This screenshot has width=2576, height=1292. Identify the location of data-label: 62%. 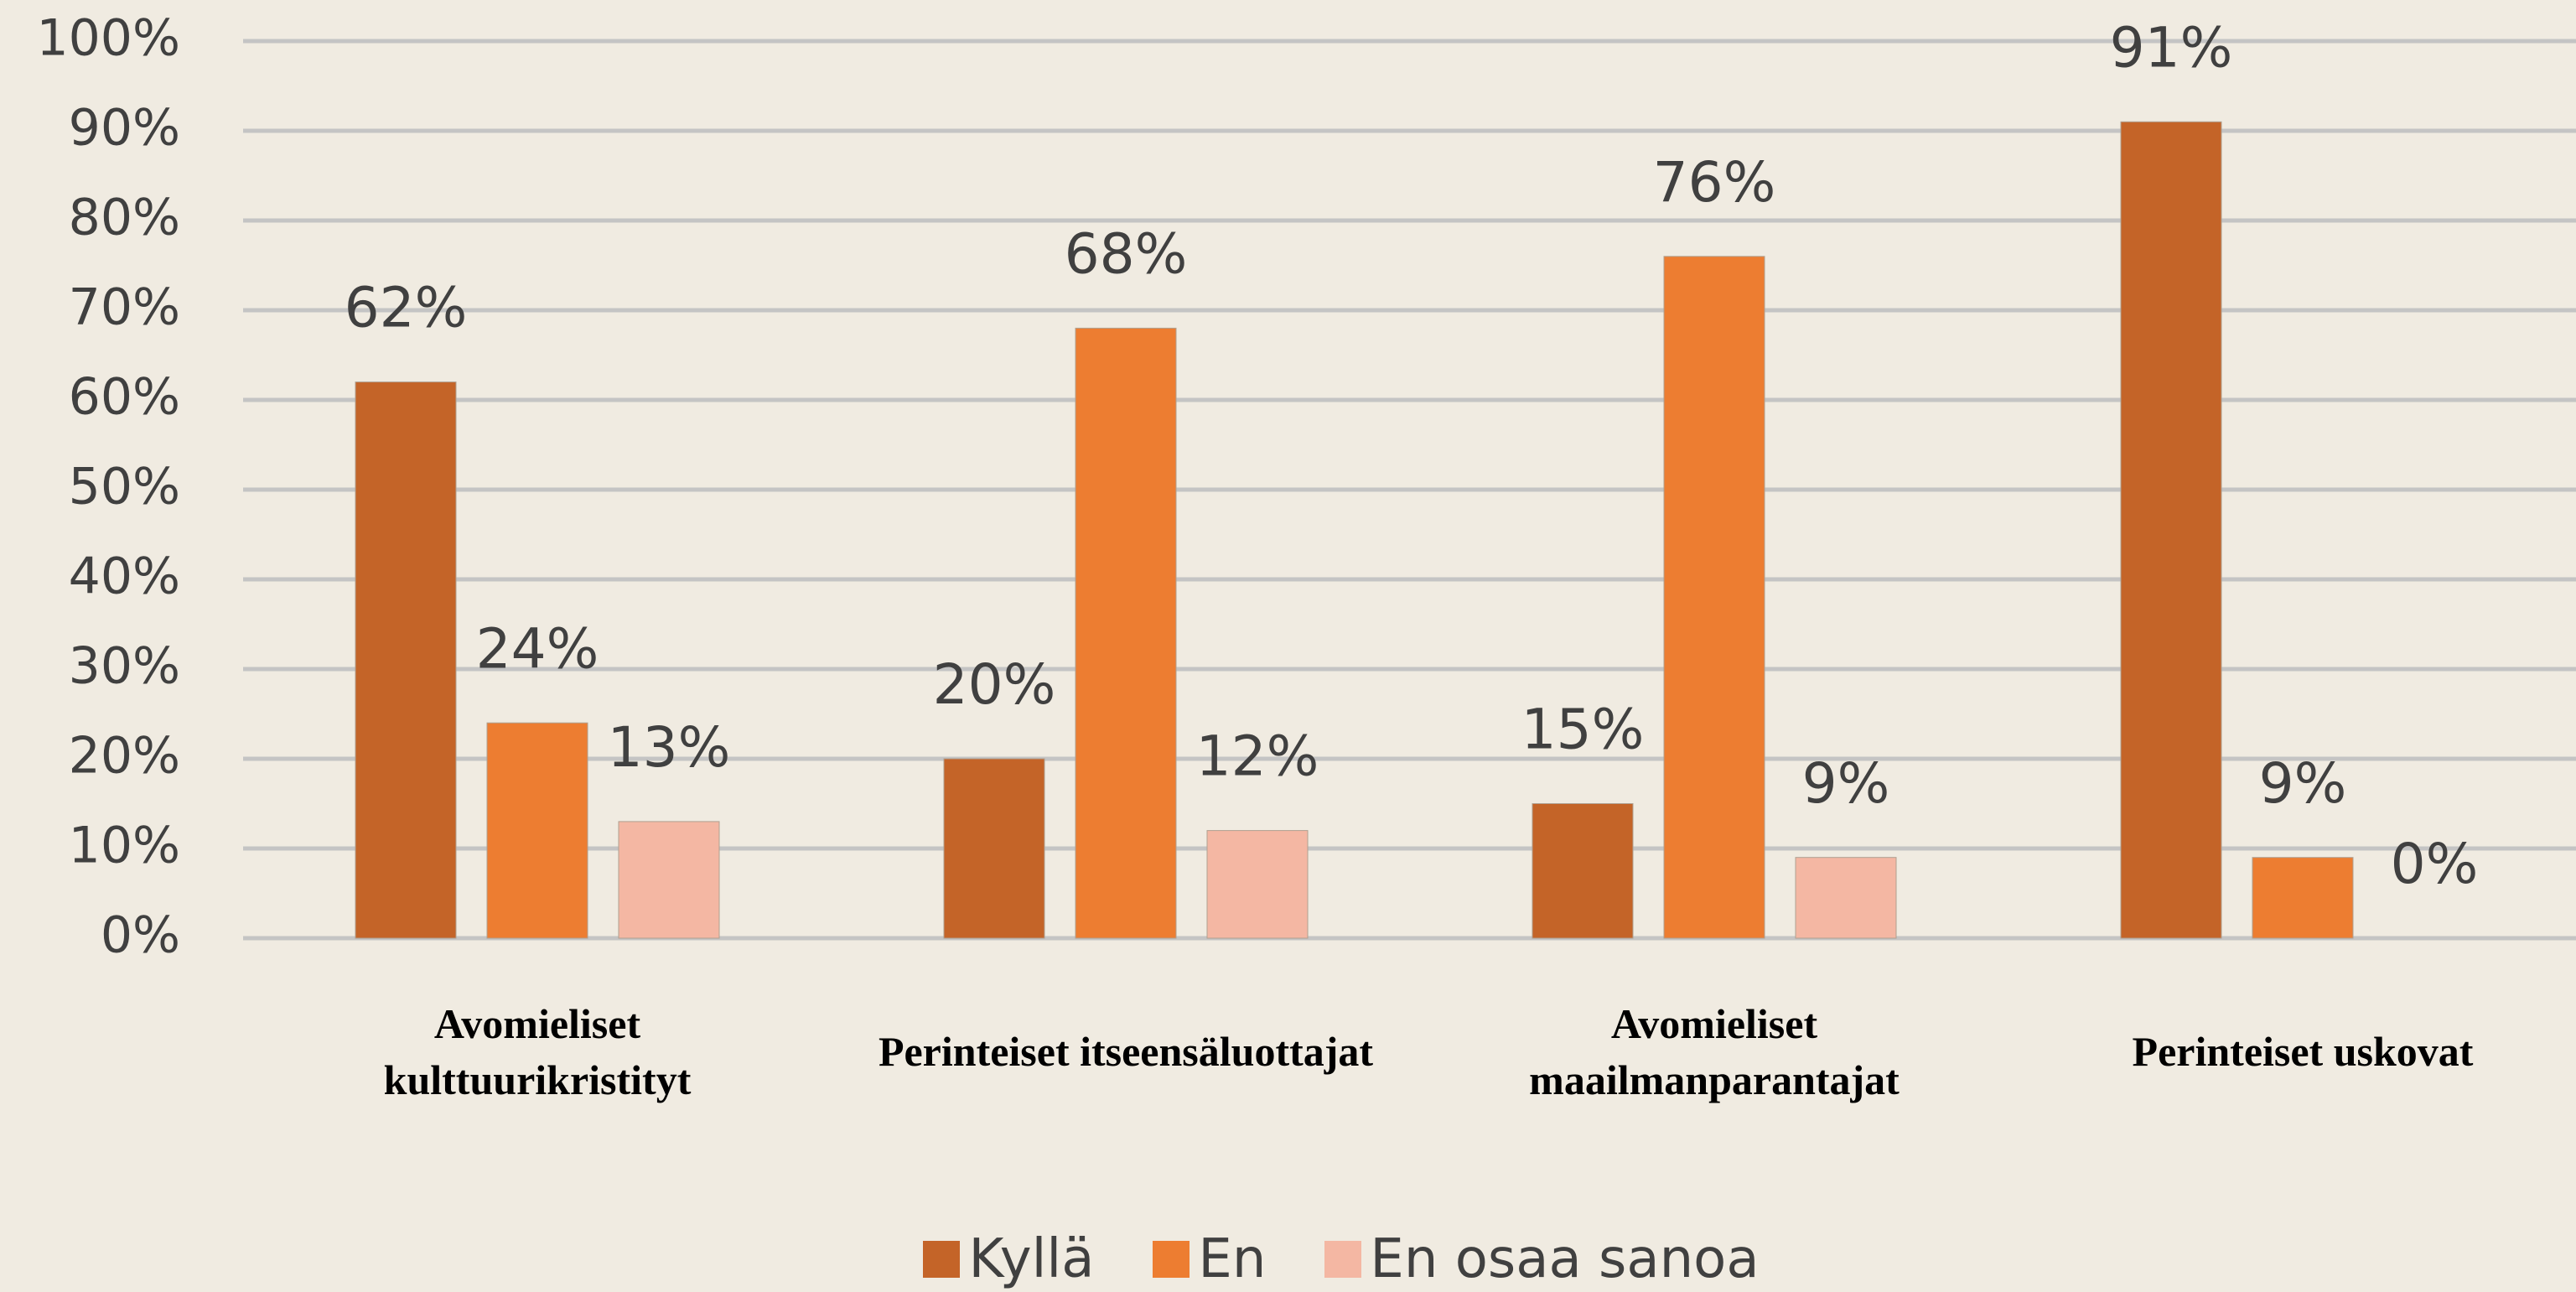
(406, 308).